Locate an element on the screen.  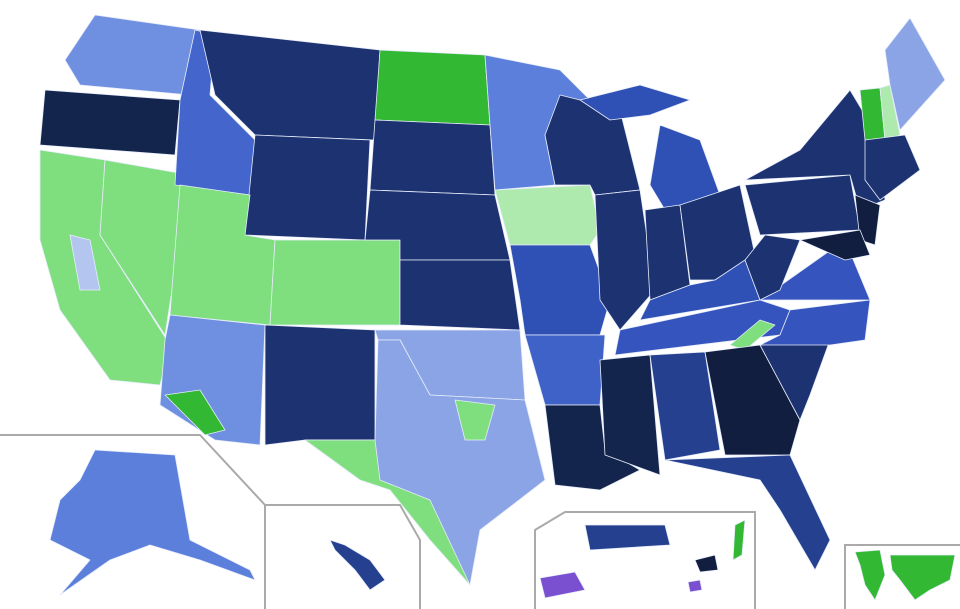
iowa is located at coordinates (547, 215).